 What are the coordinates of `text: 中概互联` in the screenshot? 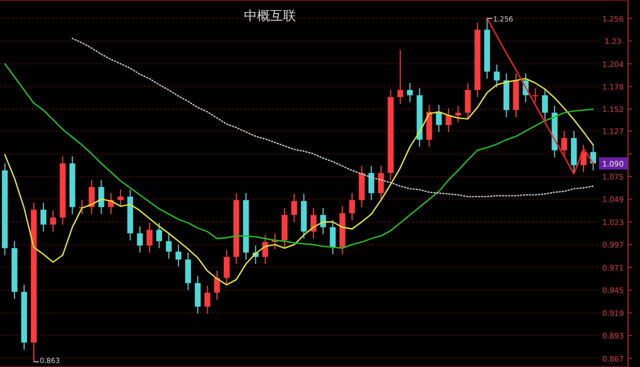 It's located at (270, 16).